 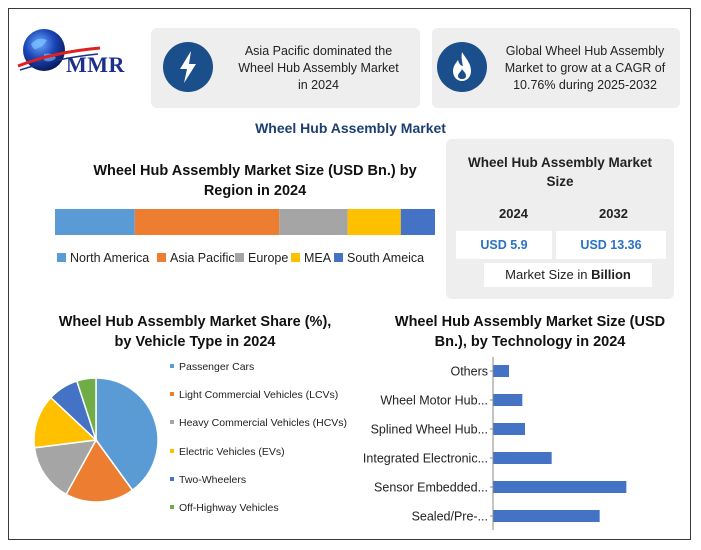 I want to click on card-2-line-1: Global Wheel Hub Assembly, so click(x=585, y=51).